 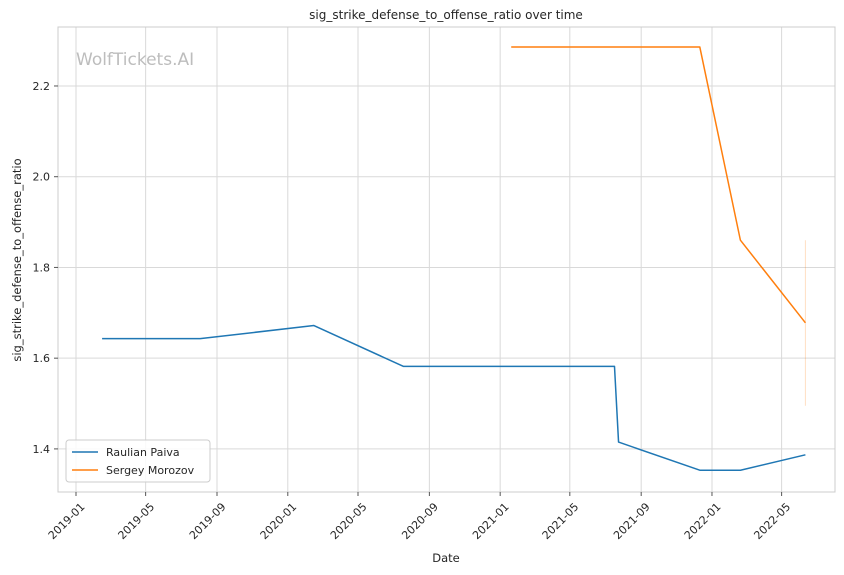 What do you see at coordinates (446, 558) in the screenshot?
I see `x-axis-title: Date` at bounding box center [446, 558].